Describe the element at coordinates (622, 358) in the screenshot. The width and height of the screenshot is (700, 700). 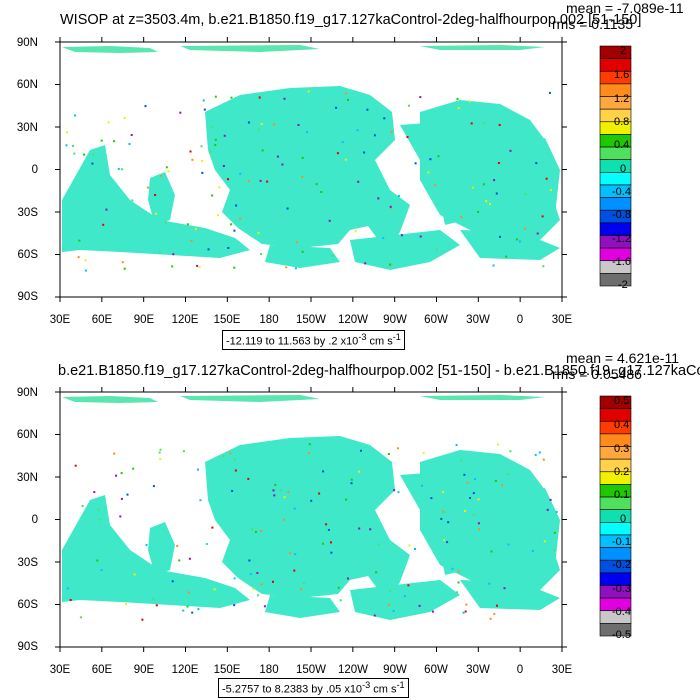
I see `mean-stat: mean = 4.621e-11` at that location.